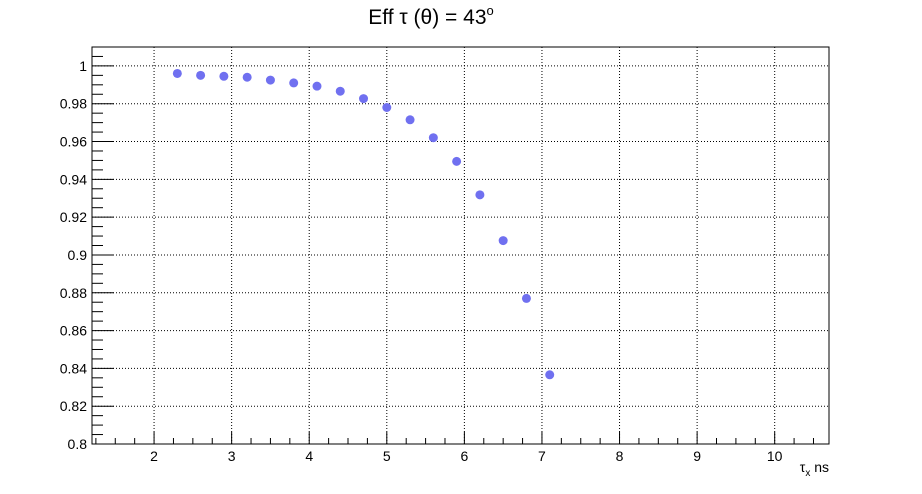 This screenshot has height=494, width=922. I want to click on x-axis-title-subscript: x, so click(807, 473).